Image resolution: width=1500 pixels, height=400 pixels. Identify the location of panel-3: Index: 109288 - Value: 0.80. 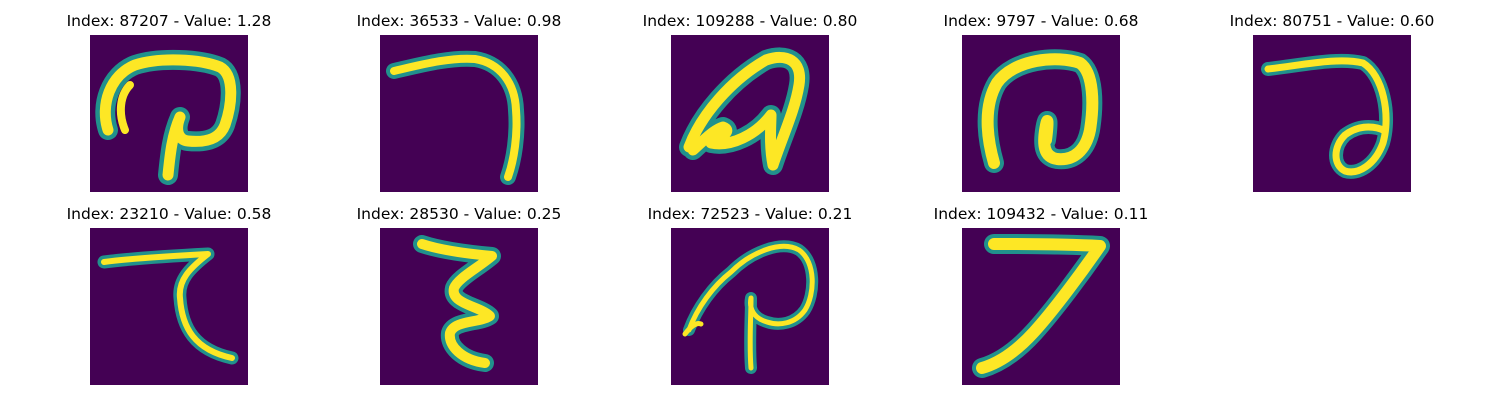
(750, 96).